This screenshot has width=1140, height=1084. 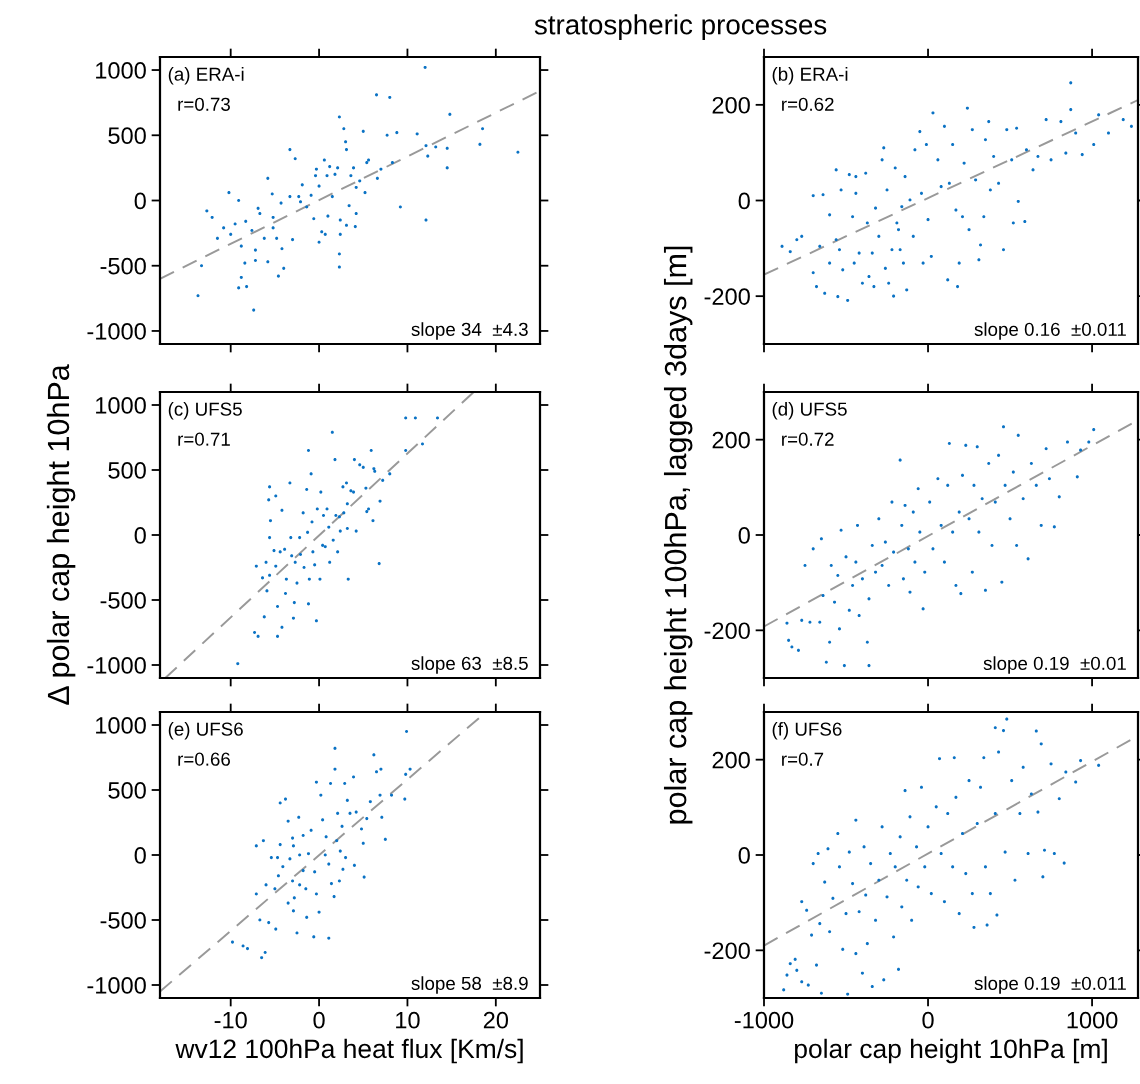 I want to click on text: stratospheric processes, so click(x=680, y=27).